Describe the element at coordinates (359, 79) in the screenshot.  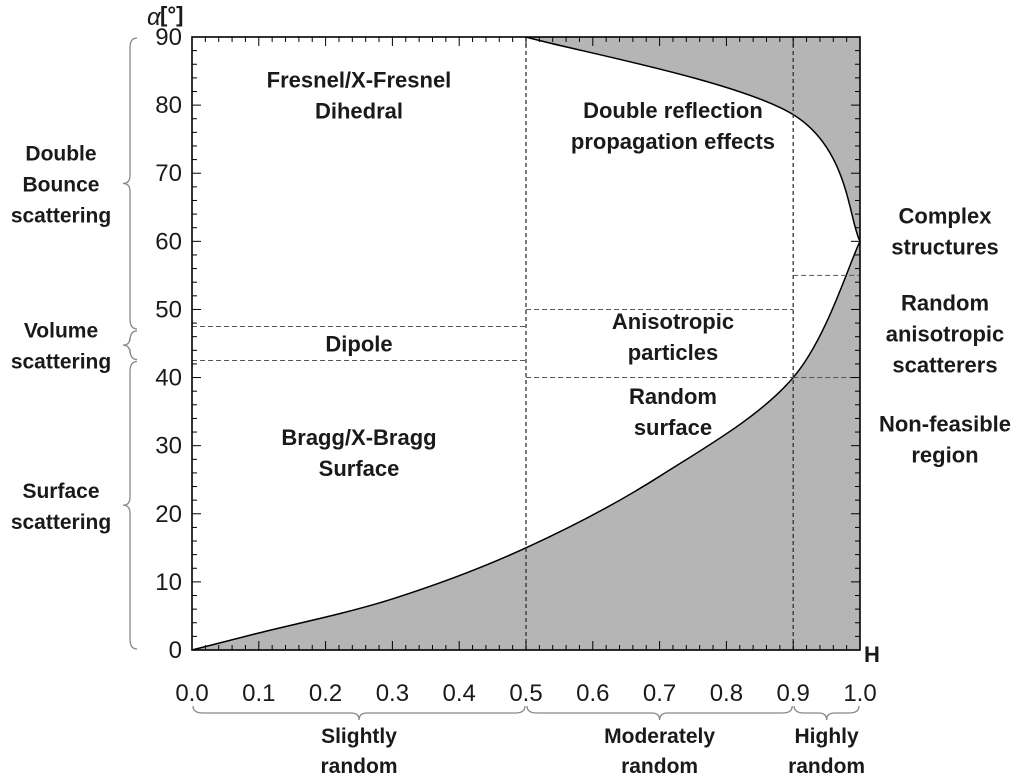
I see `region-label-line: Fresnel/X-Fresnel` at that location.